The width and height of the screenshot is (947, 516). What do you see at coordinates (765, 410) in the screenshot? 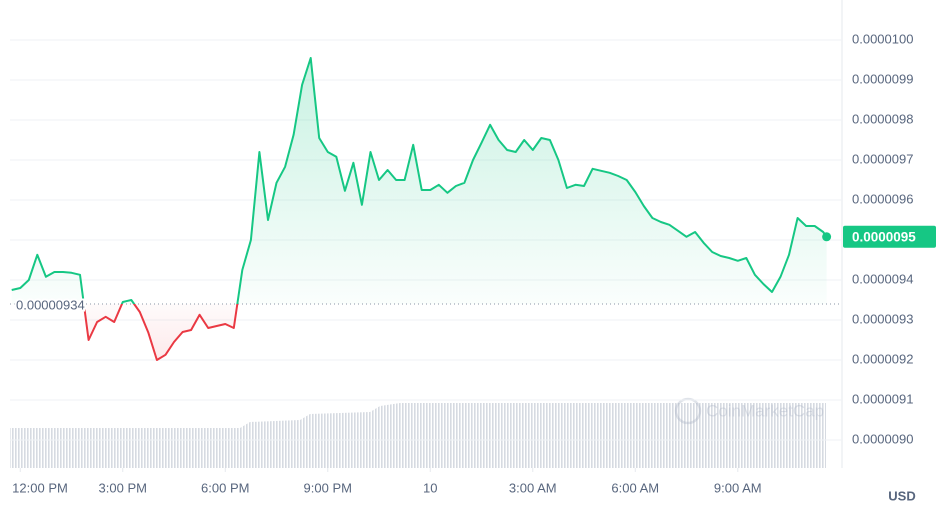
I see `watermark-text: CoinMarketCap` at bounding box center [765, 410].